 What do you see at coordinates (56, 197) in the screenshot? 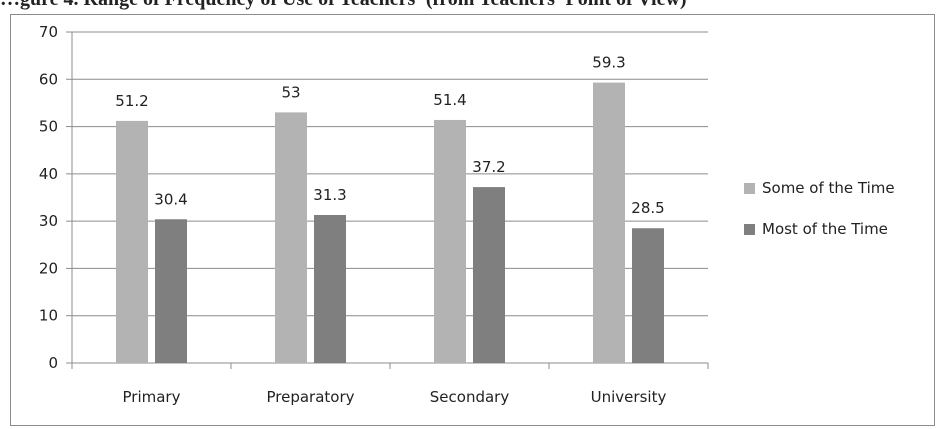
I see `y-axis: 0 10 20 30 40 50 60 70` at bounding box center [56, 197].